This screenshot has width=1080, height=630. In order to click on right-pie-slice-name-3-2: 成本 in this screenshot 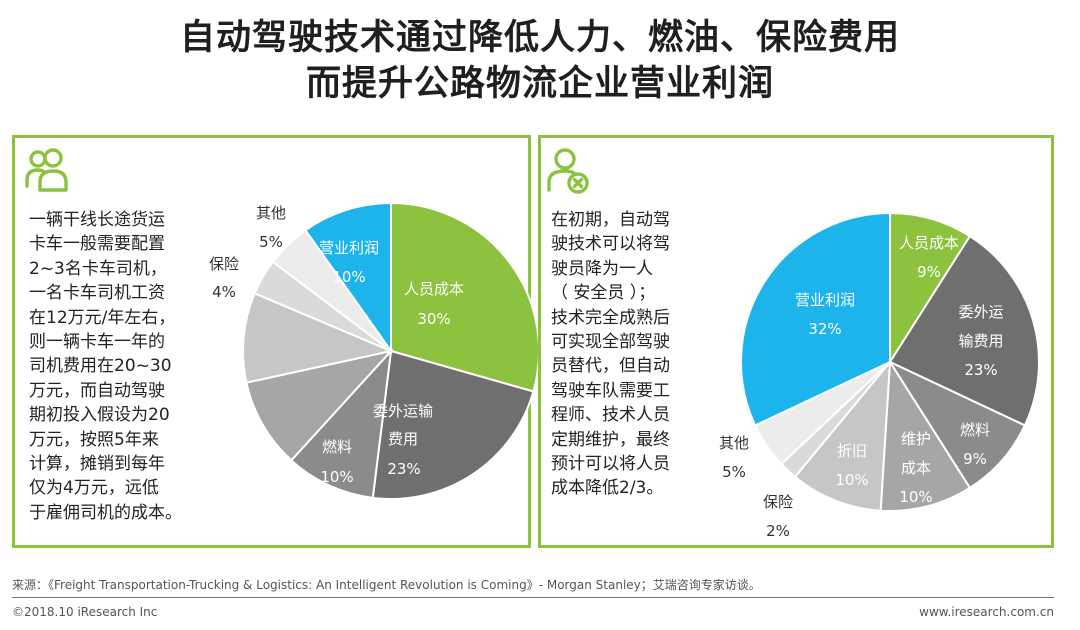, I will do `click(916, 468)`.